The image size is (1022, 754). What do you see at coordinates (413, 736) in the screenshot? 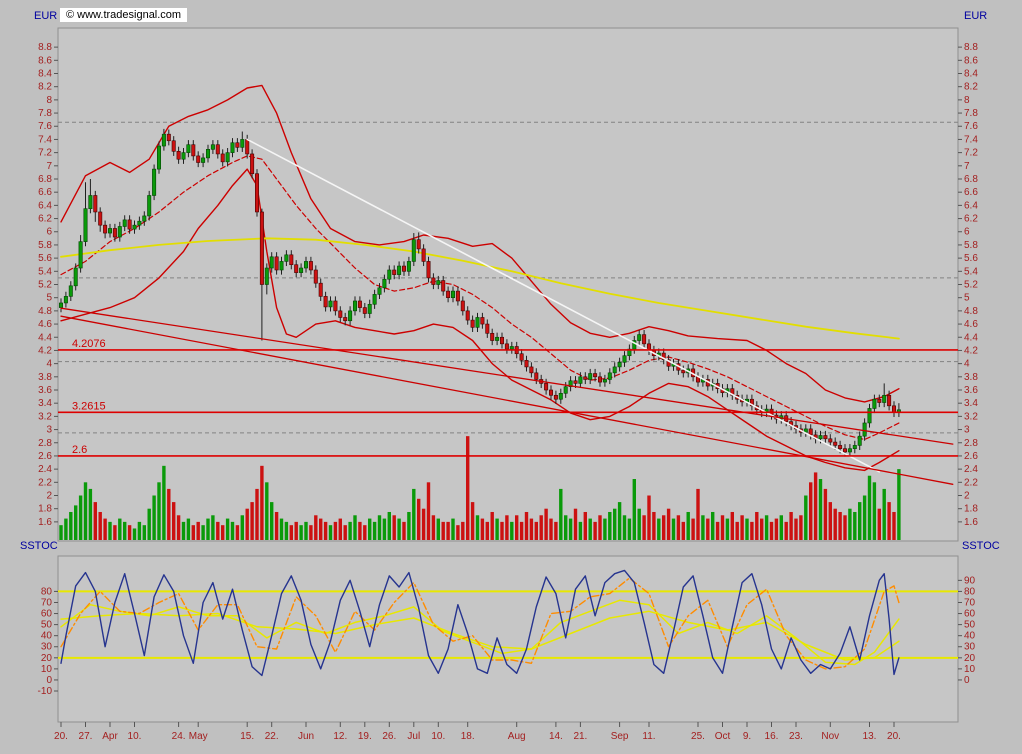
I see `svg-text: Jul` at bounding box center [413, 736].